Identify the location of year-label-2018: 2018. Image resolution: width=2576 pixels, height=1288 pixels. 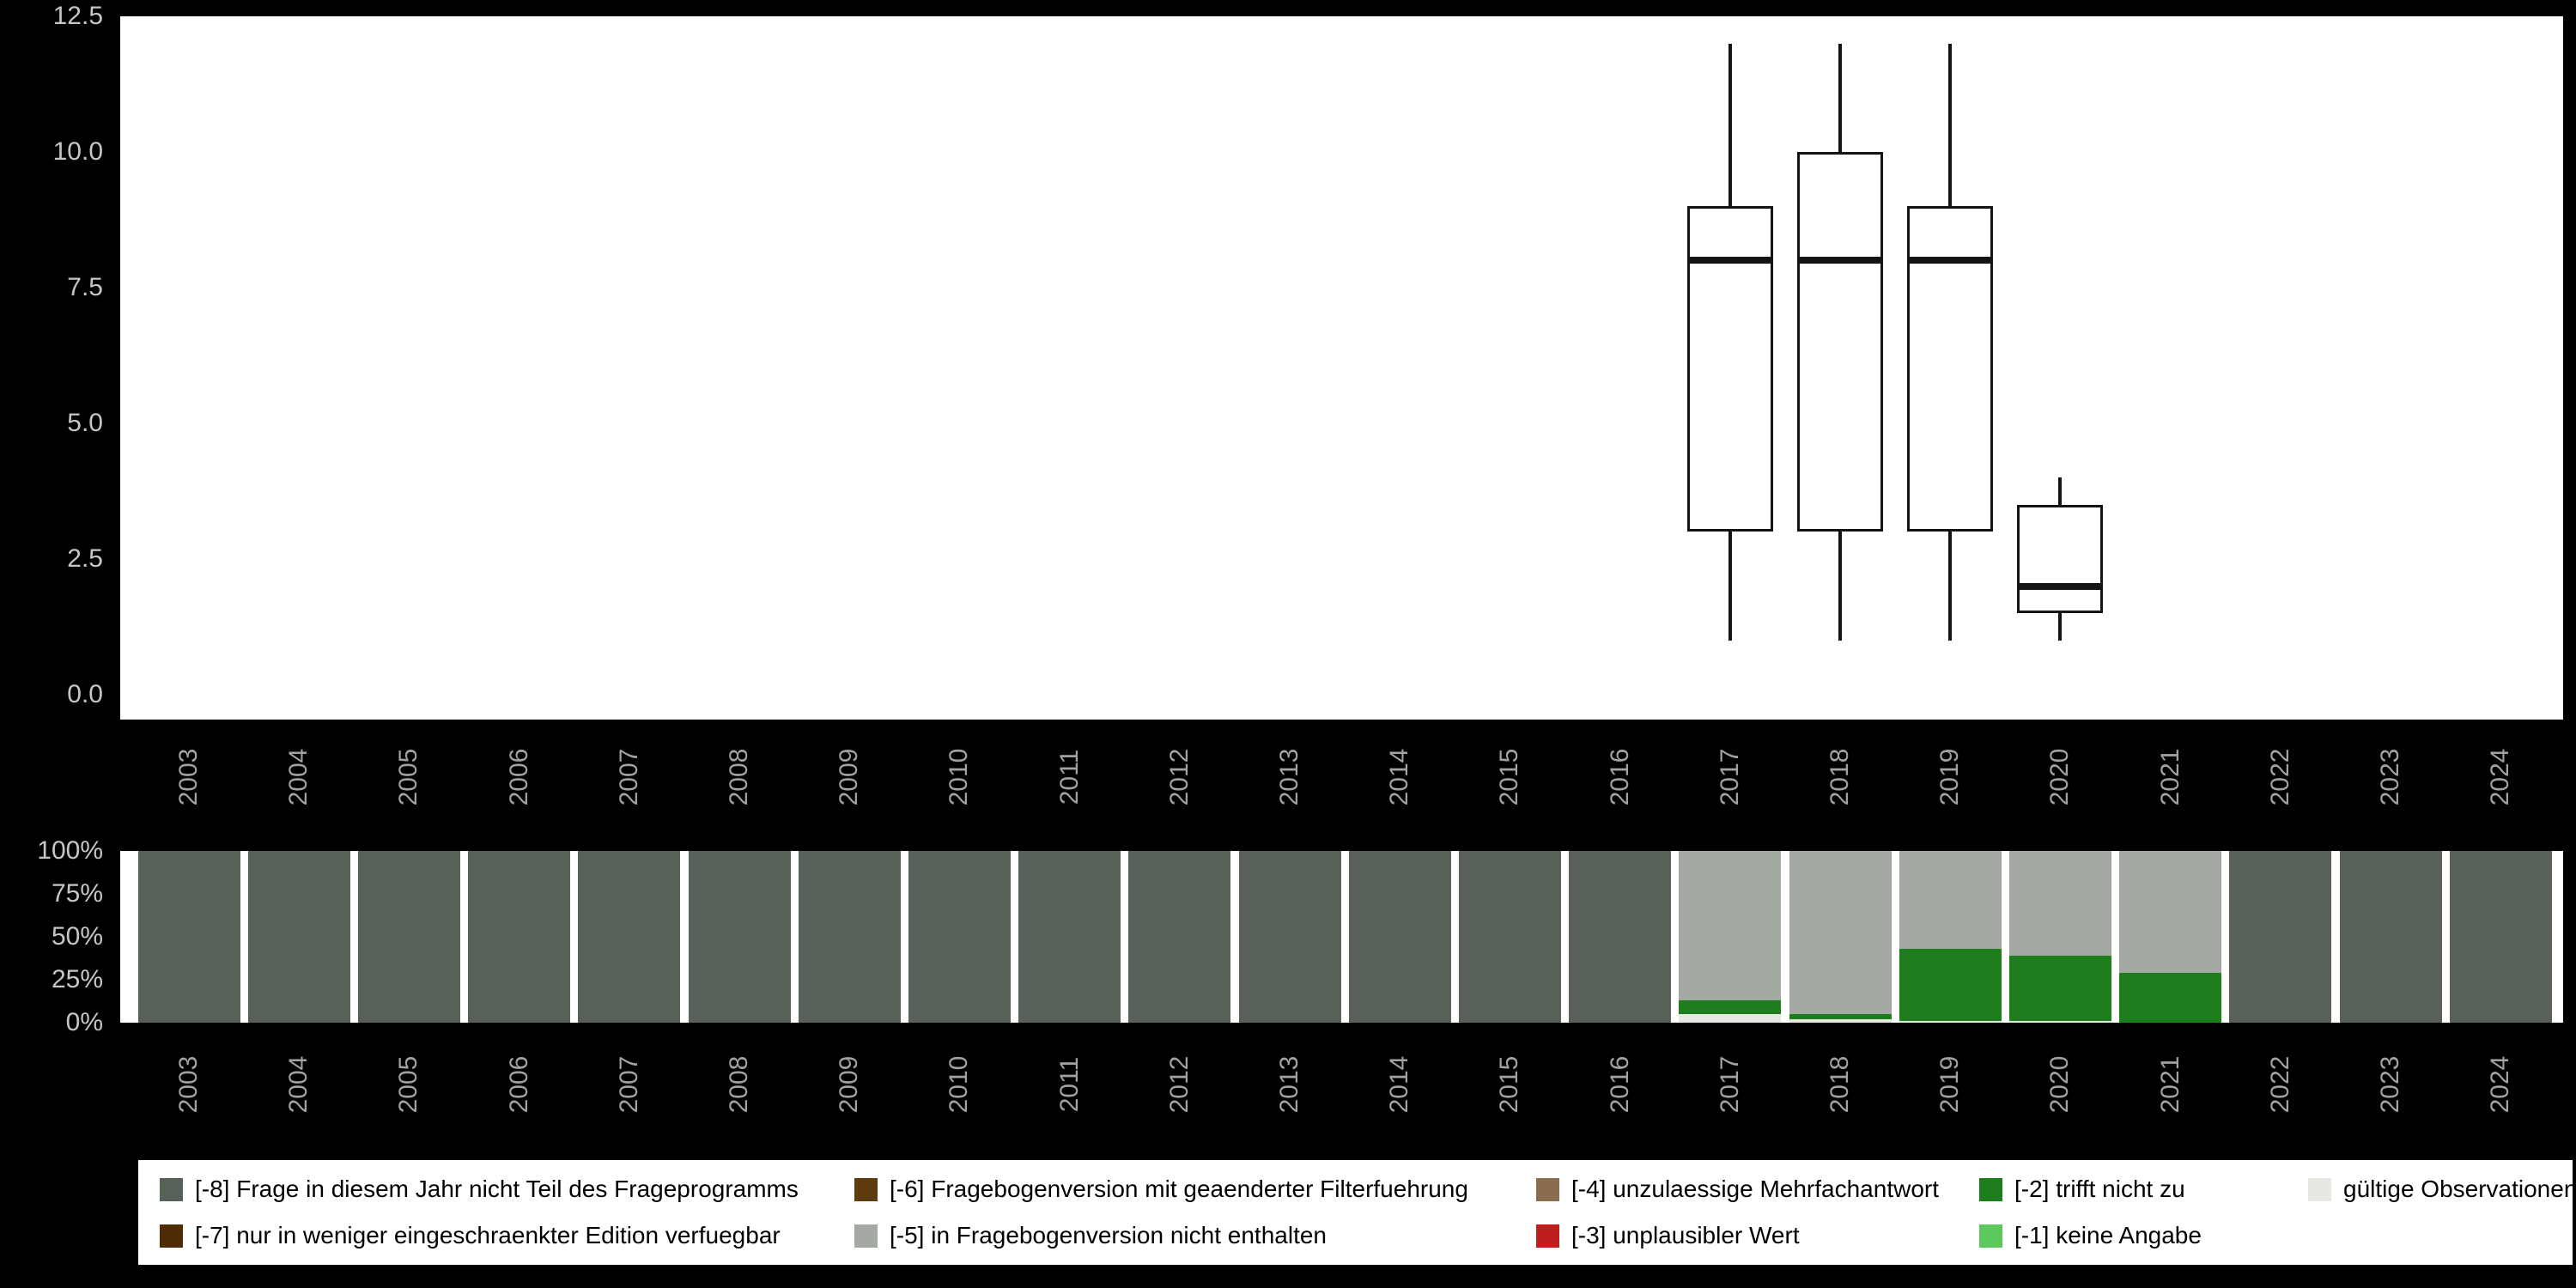
(1840, 1085).